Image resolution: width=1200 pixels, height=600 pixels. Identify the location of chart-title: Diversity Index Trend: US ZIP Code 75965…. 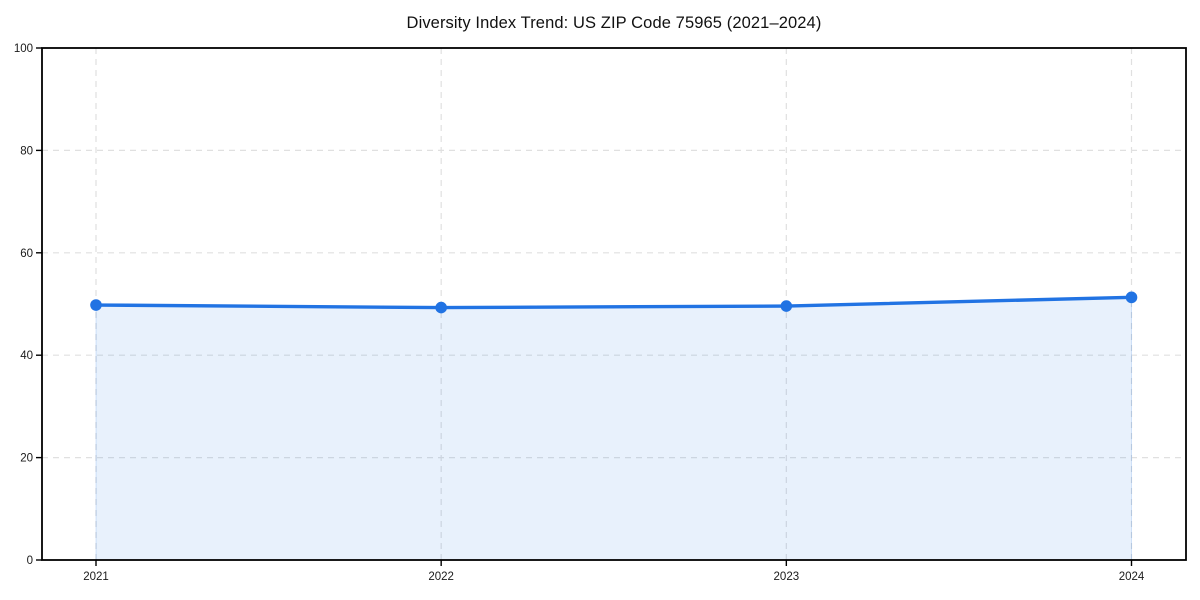
(614, 23).